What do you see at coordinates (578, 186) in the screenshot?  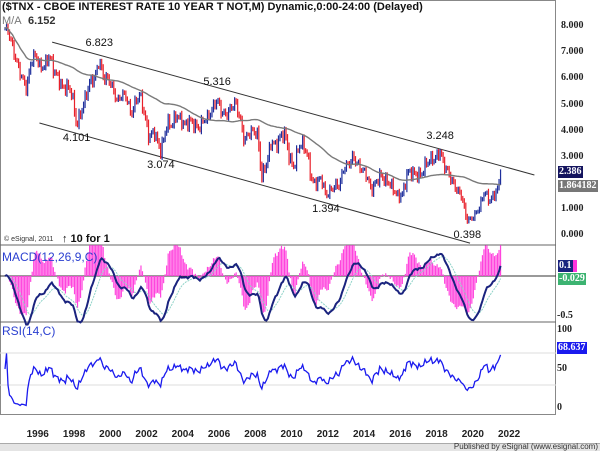 I see `ma-last-tag: 1.864182` at bounding box center [578, 186].